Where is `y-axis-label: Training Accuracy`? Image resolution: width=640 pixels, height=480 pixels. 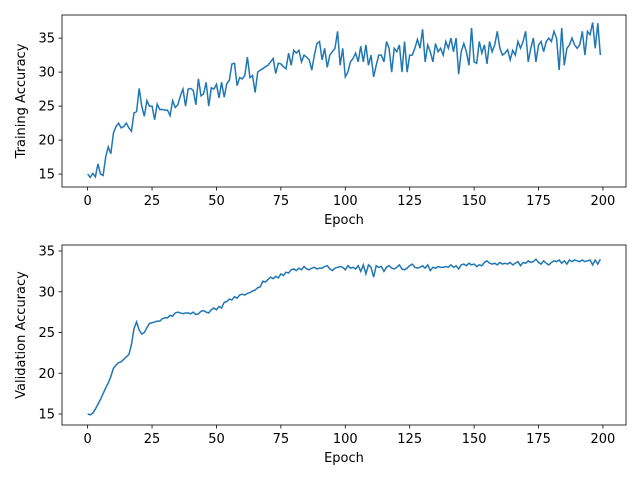
y-axis-label: Training Accuracy is located at coordinates (21, 101).